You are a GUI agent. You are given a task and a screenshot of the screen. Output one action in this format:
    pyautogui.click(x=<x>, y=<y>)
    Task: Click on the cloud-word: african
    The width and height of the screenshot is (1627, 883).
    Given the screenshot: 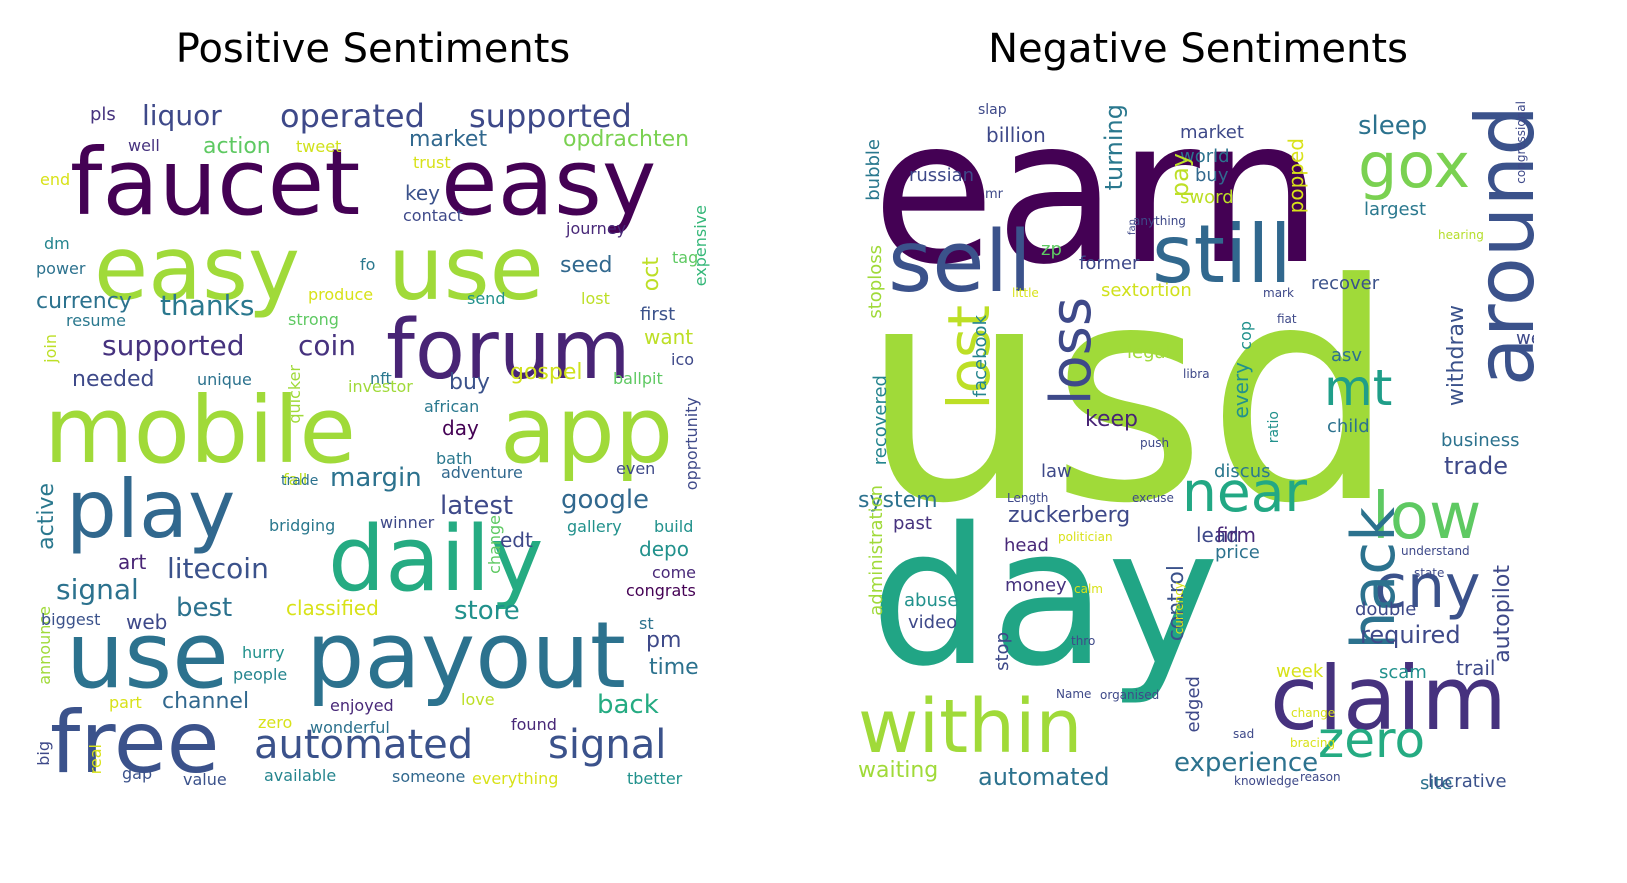 What is the action you would take?
    pyautogui.click(x=452, y=406)
    